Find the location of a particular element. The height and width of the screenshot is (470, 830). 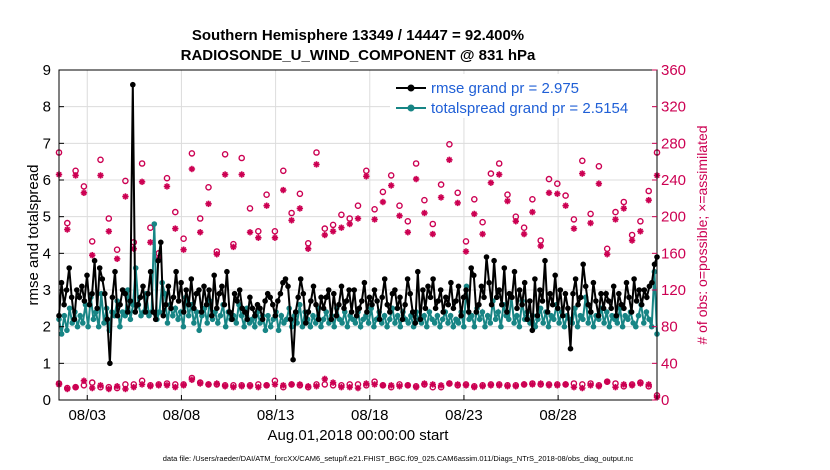

obs_possible_low-point is located at coordinates (325, 384).